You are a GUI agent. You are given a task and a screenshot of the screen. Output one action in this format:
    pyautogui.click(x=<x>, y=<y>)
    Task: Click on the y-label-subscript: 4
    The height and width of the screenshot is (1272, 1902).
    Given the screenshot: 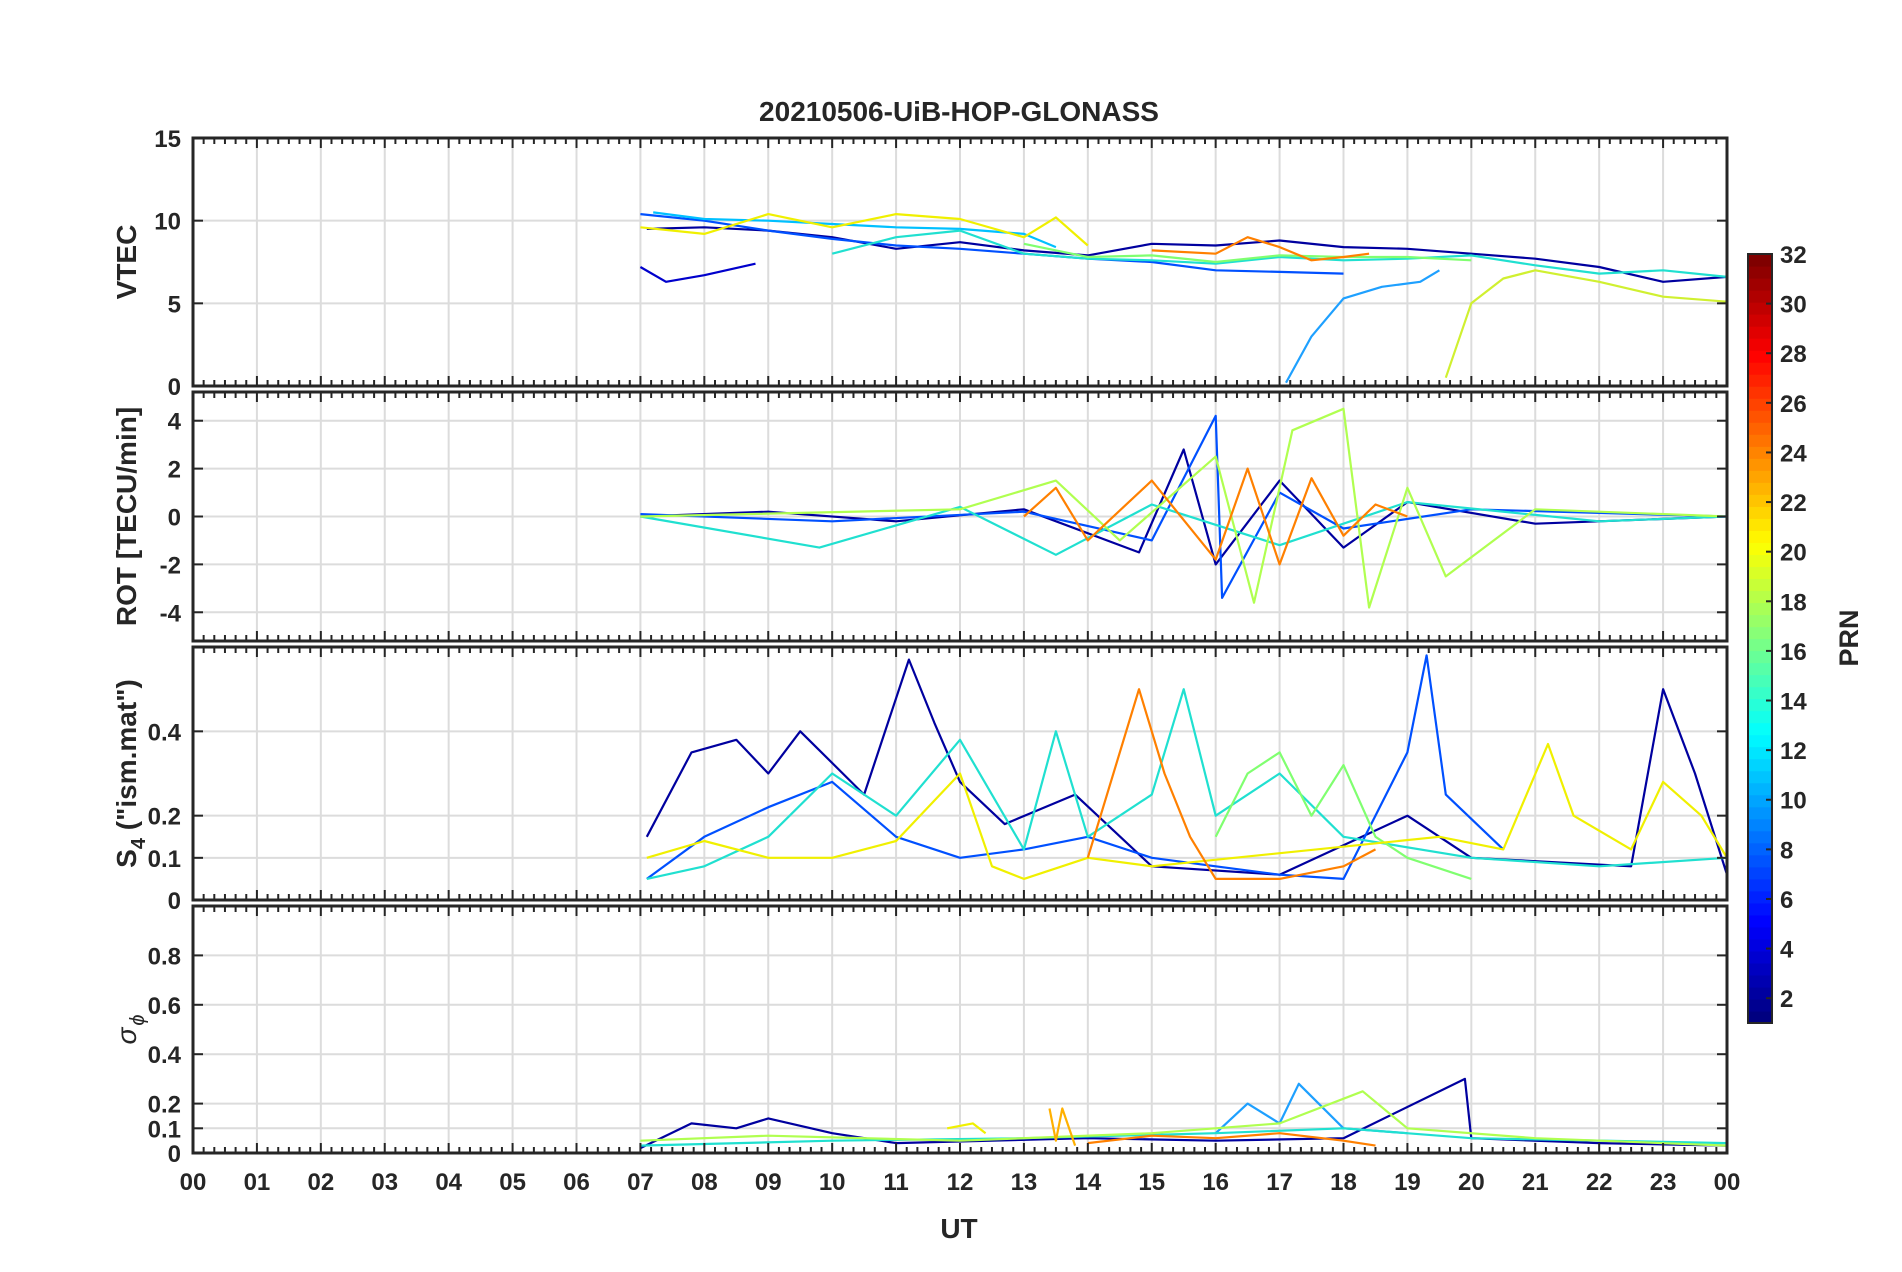 What is the action you would take?
    pyautogui.click(x=139, y=843)
    